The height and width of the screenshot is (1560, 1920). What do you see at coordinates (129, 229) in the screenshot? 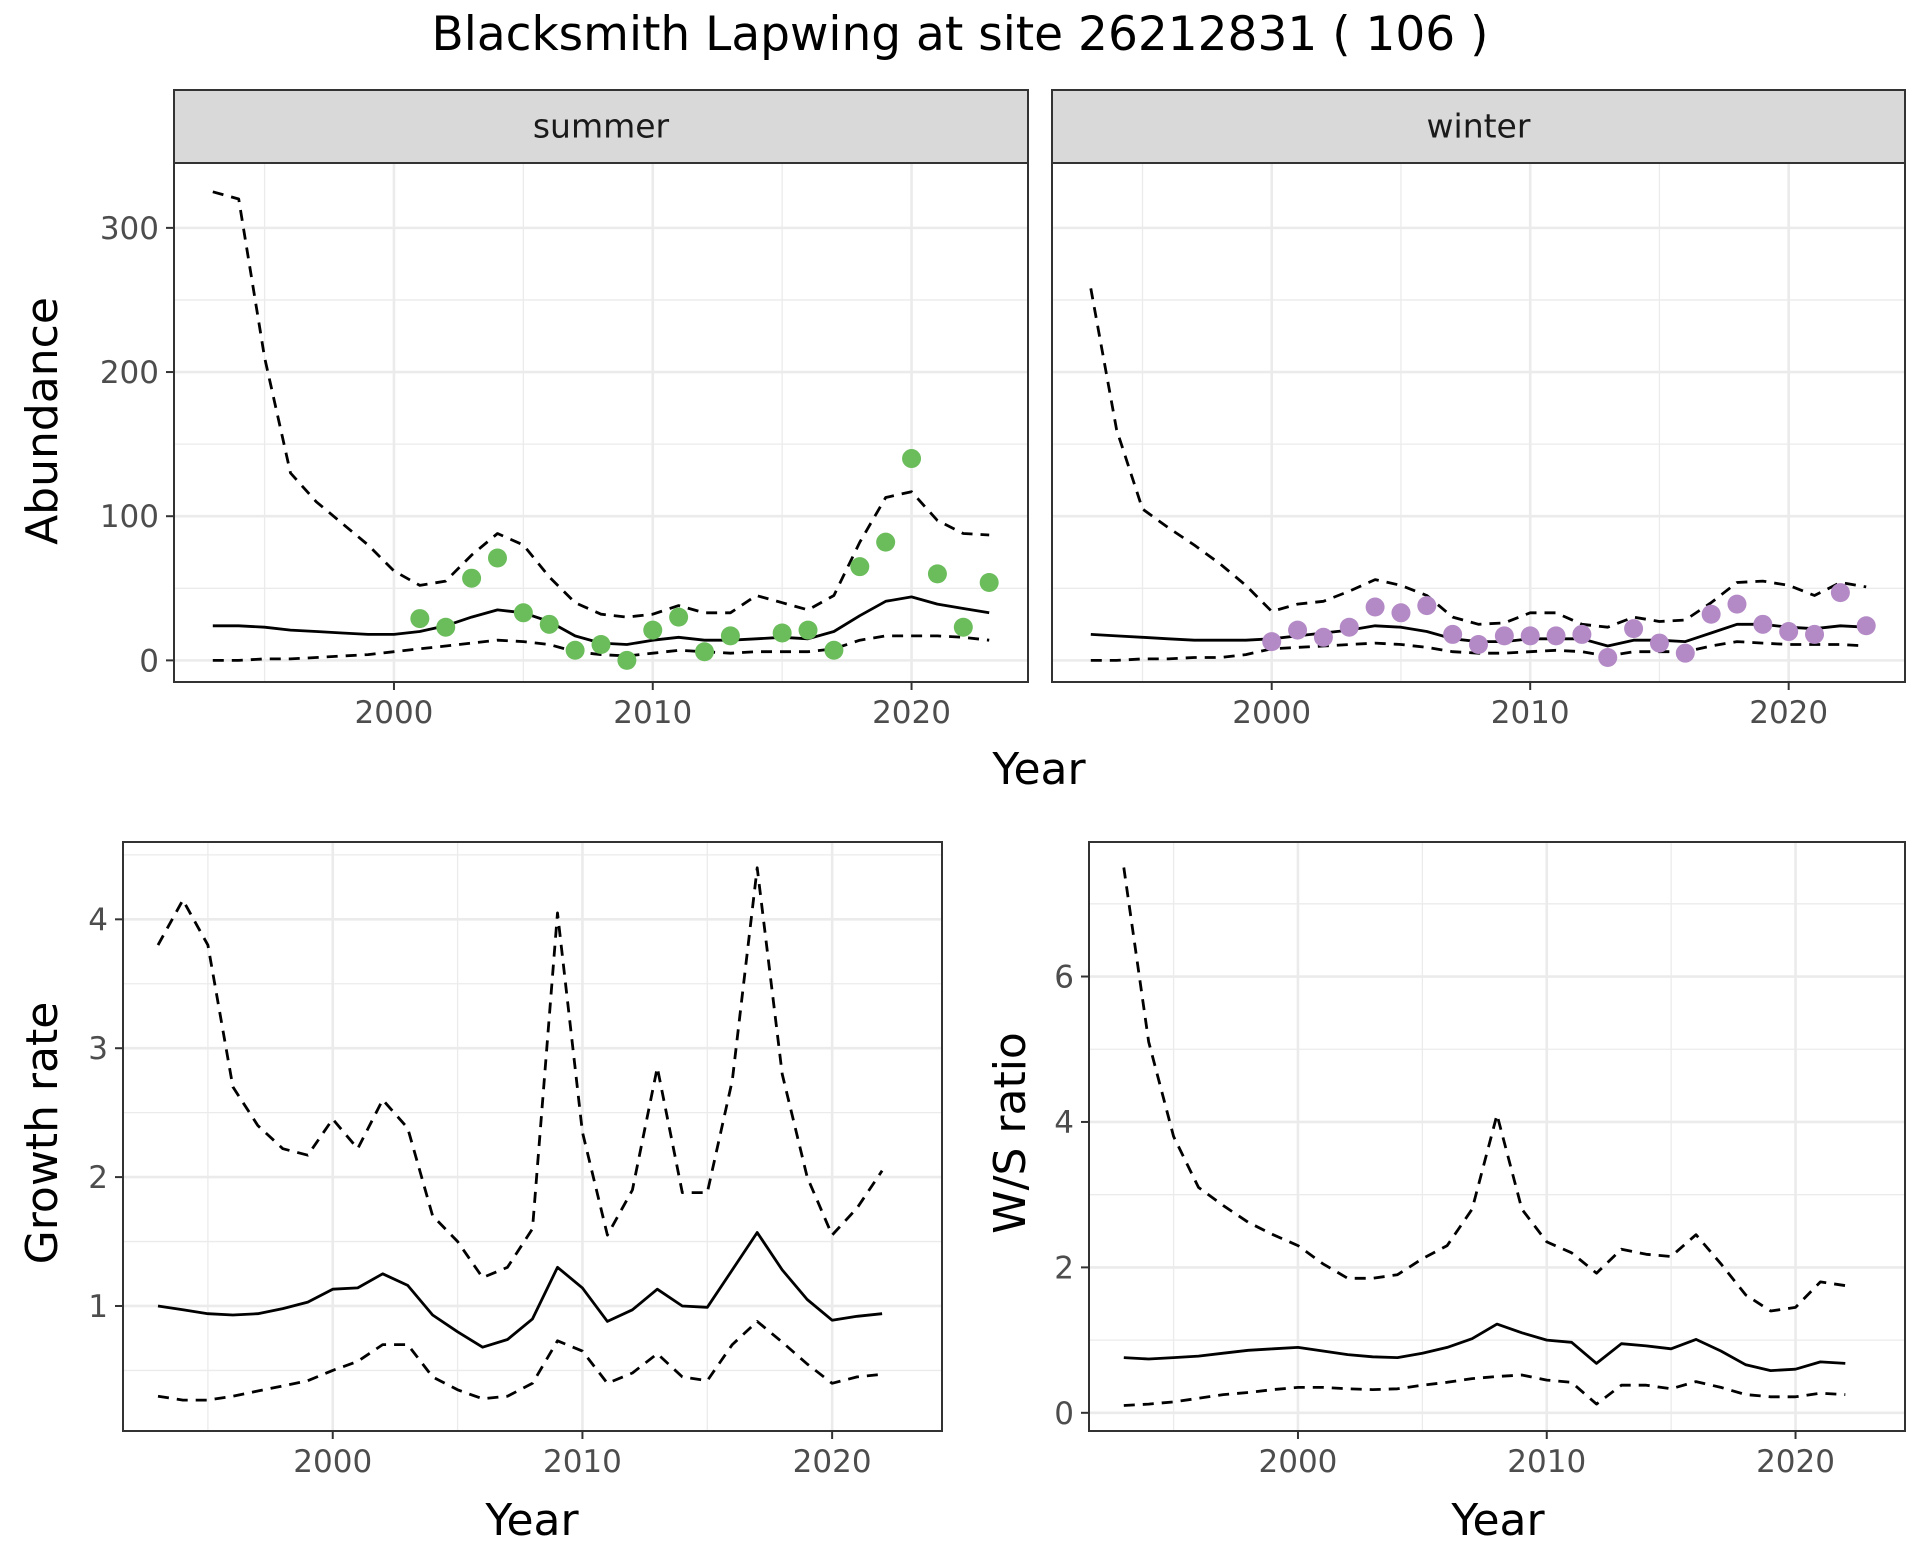
I see `y-tick-label: 300` at bounding box center [129, 229].